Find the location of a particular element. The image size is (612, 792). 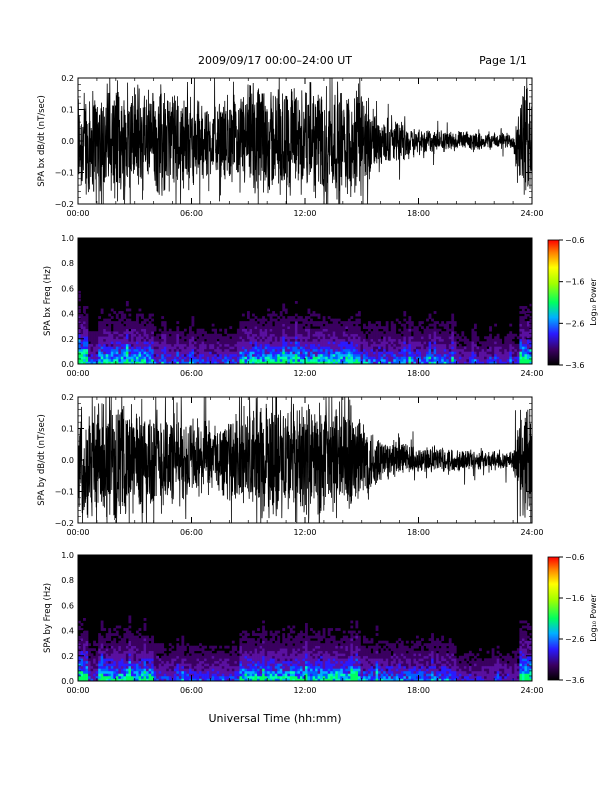

y-tick-label: −0.1 is located at coordinates (64, 492).